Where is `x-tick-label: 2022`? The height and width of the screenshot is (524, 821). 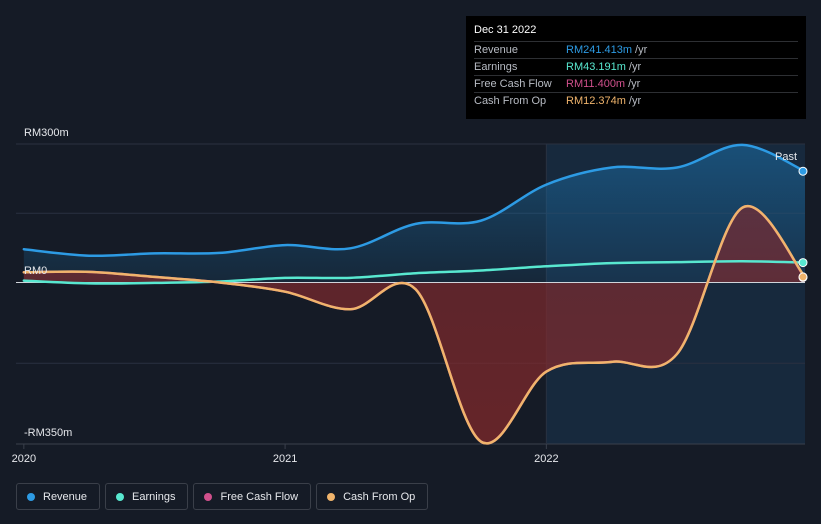 x-tick-label: 2022 is located at coordinates (546, 459).